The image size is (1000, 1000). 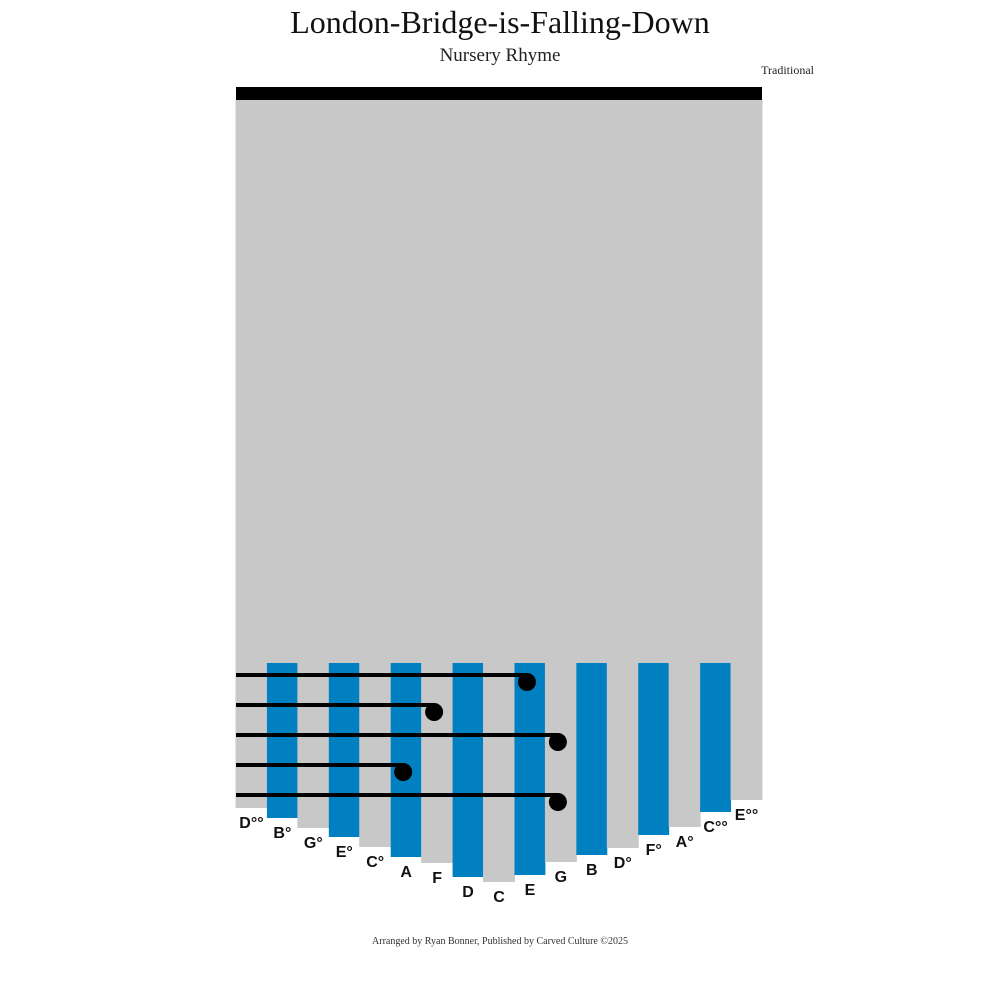 What do you see at coordinates (500, 22) in the screenshot?
I see `song-title: London-Bridge-is-Falling-Down` at bounding box center [500, 22].